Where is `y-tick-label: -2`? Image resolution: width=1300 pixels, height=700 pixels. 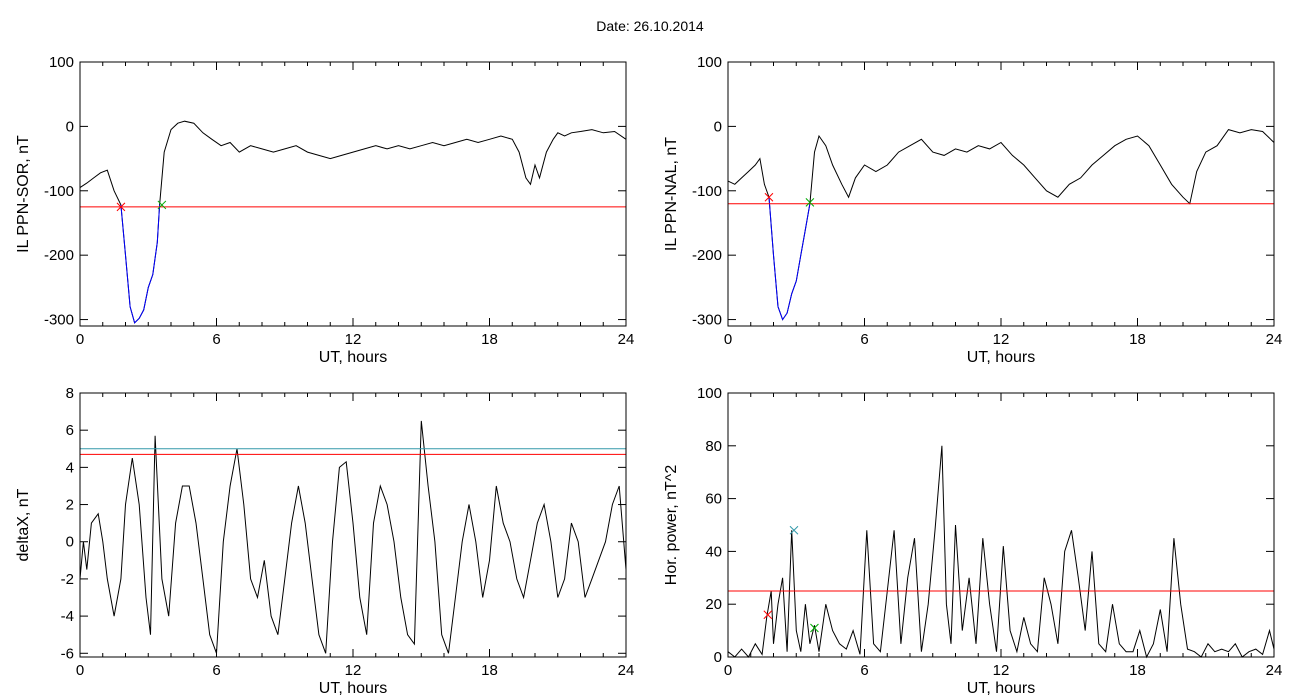 y-tick-label: -2 is located at coordinates (67, 579).